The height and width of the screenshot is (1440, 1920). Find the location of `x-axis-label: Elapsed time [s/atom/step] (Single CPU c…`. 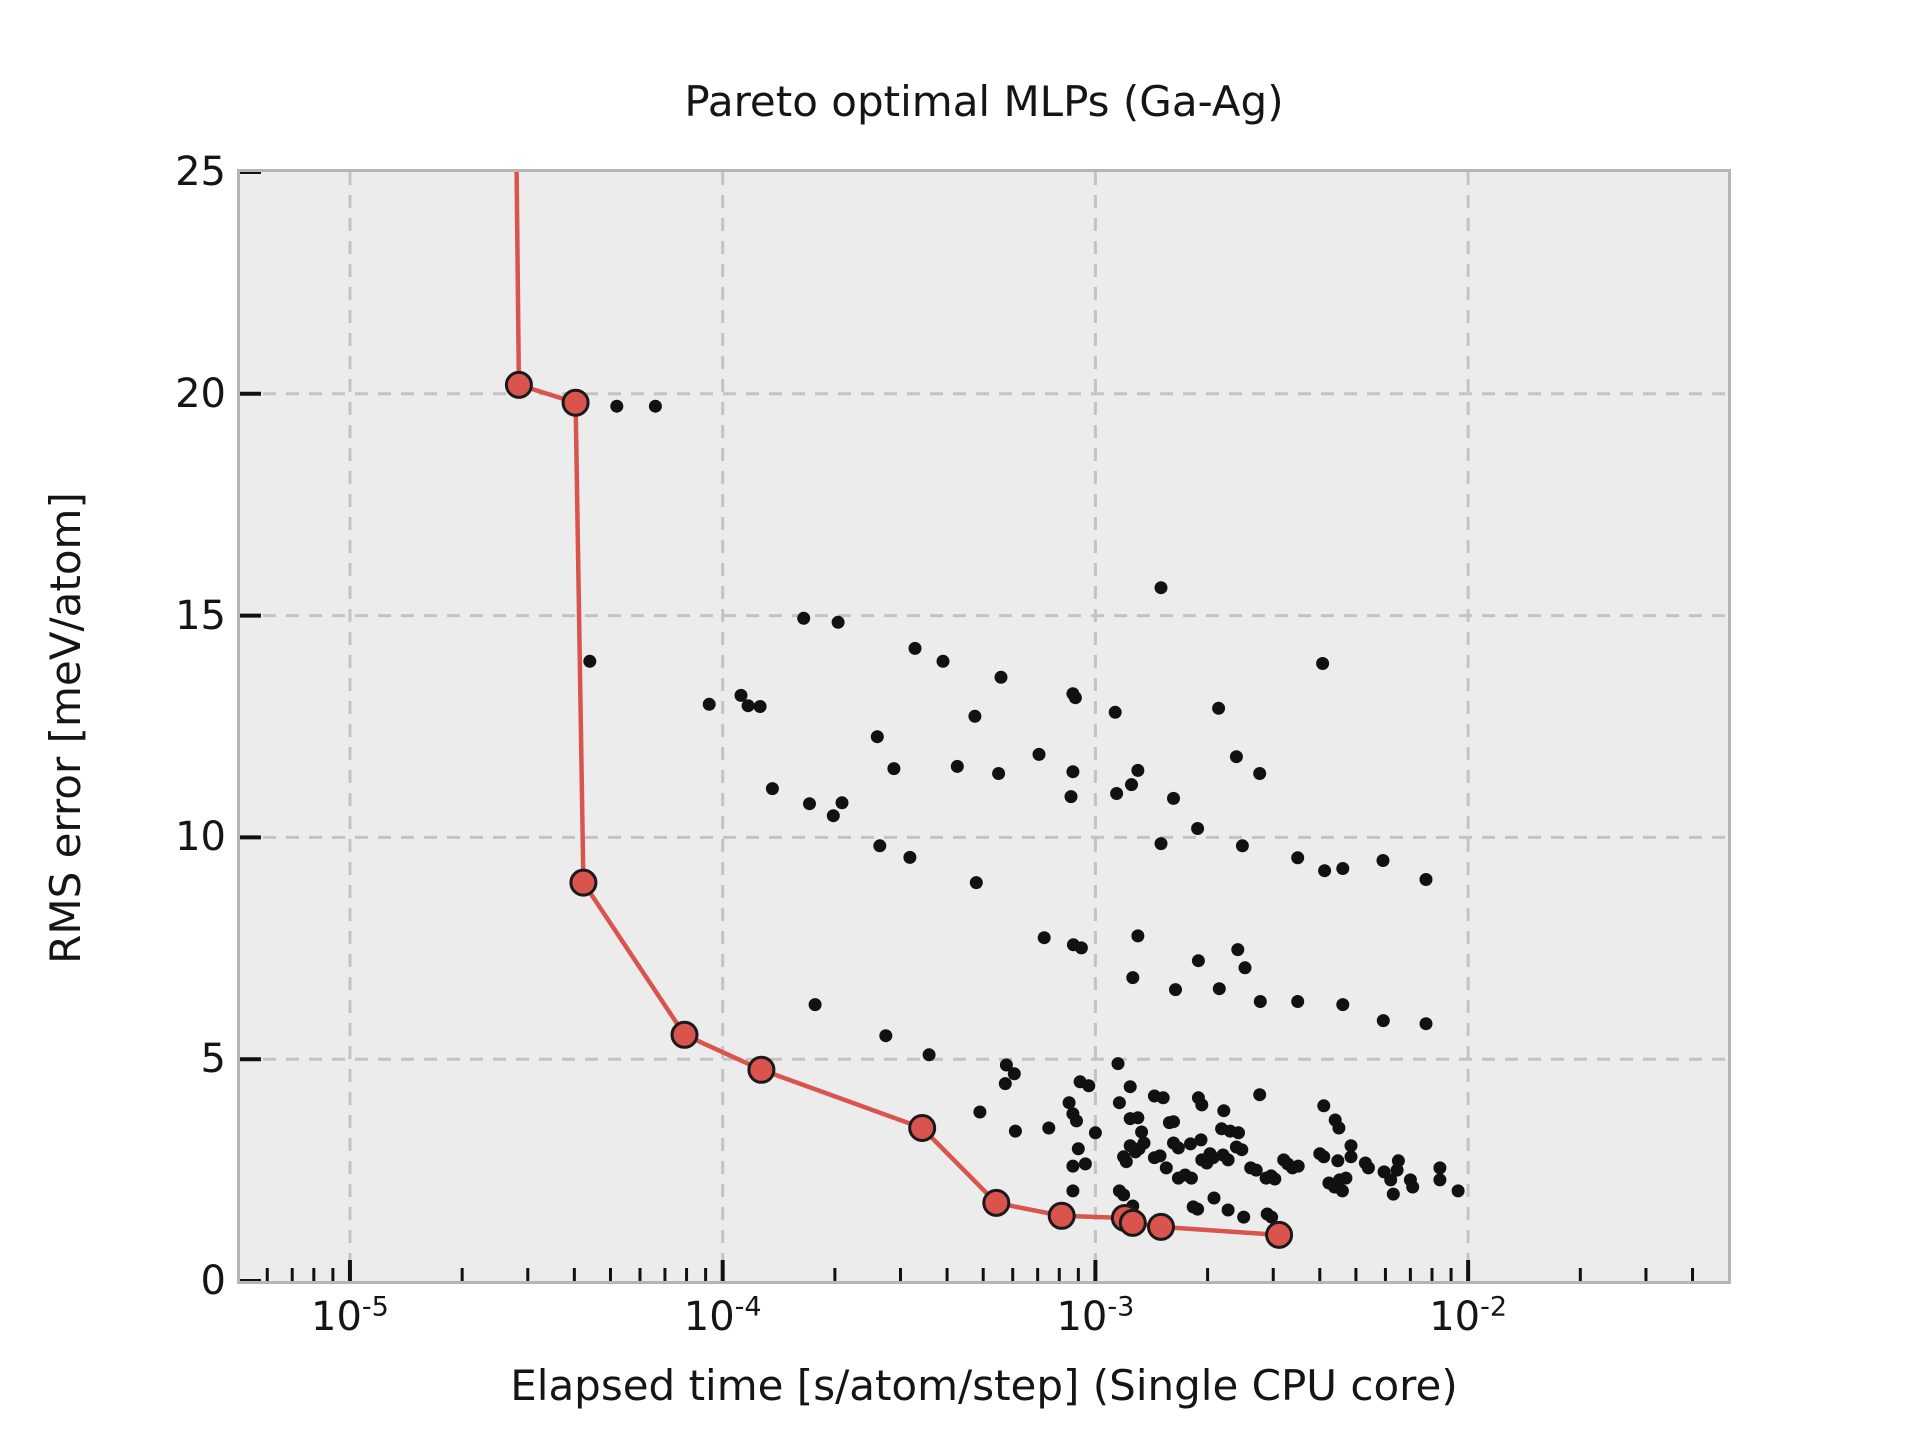

x-axis-label: Elapsed time [s/atom/step] (Single CPU c… is located at coordinates (984, 1385).